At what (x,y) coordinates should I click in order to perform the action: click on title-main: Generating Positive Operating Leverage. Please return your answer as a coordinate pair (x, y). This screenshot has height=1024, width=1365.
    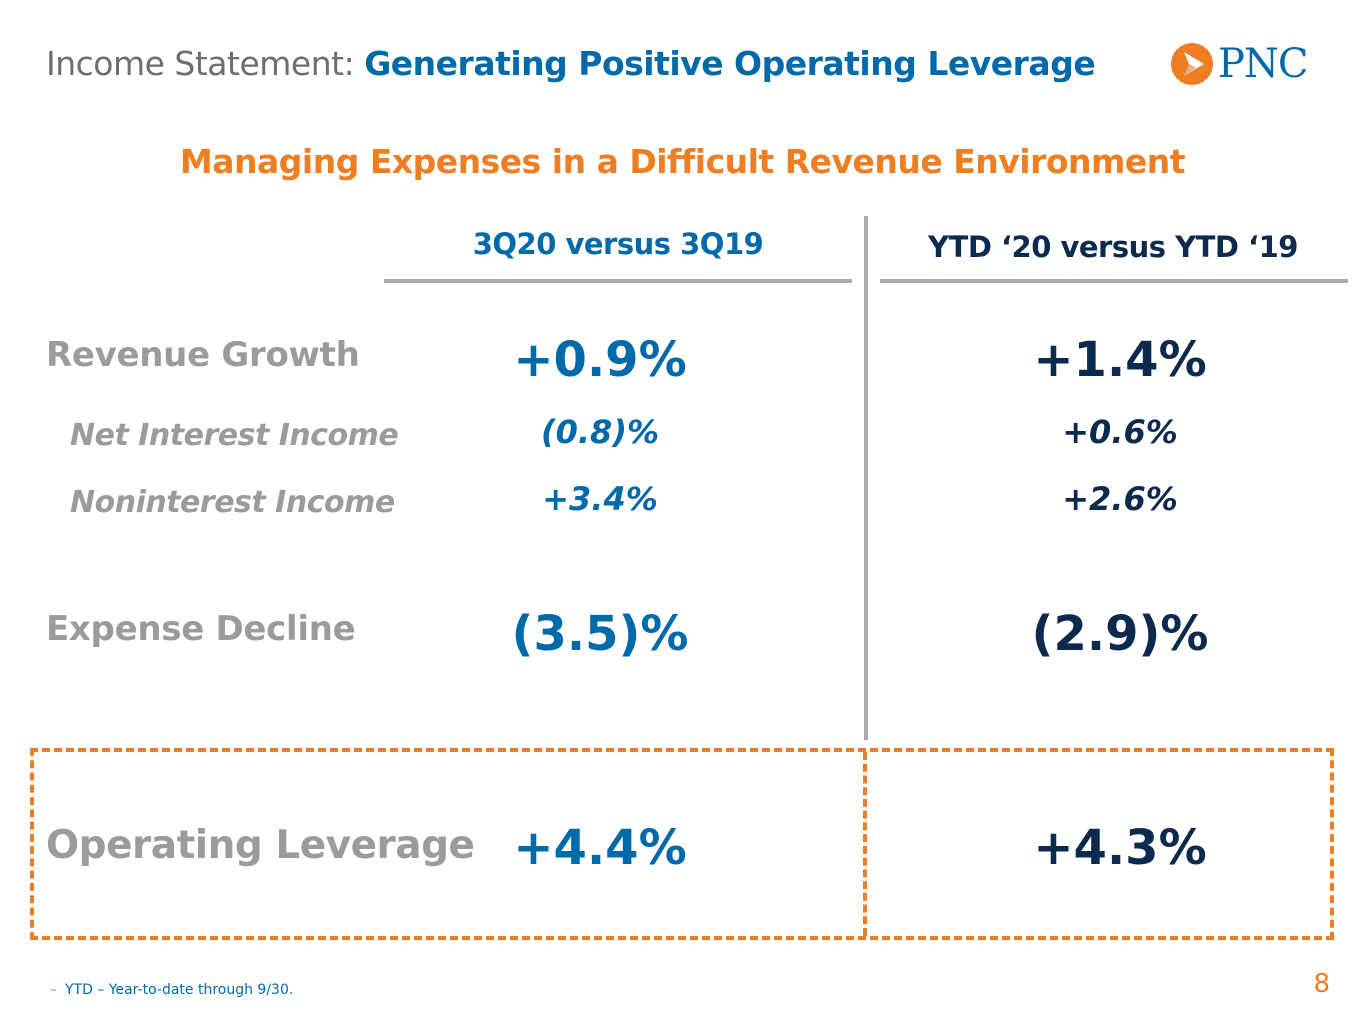
    Looking at the image, I should click on (730, 63).